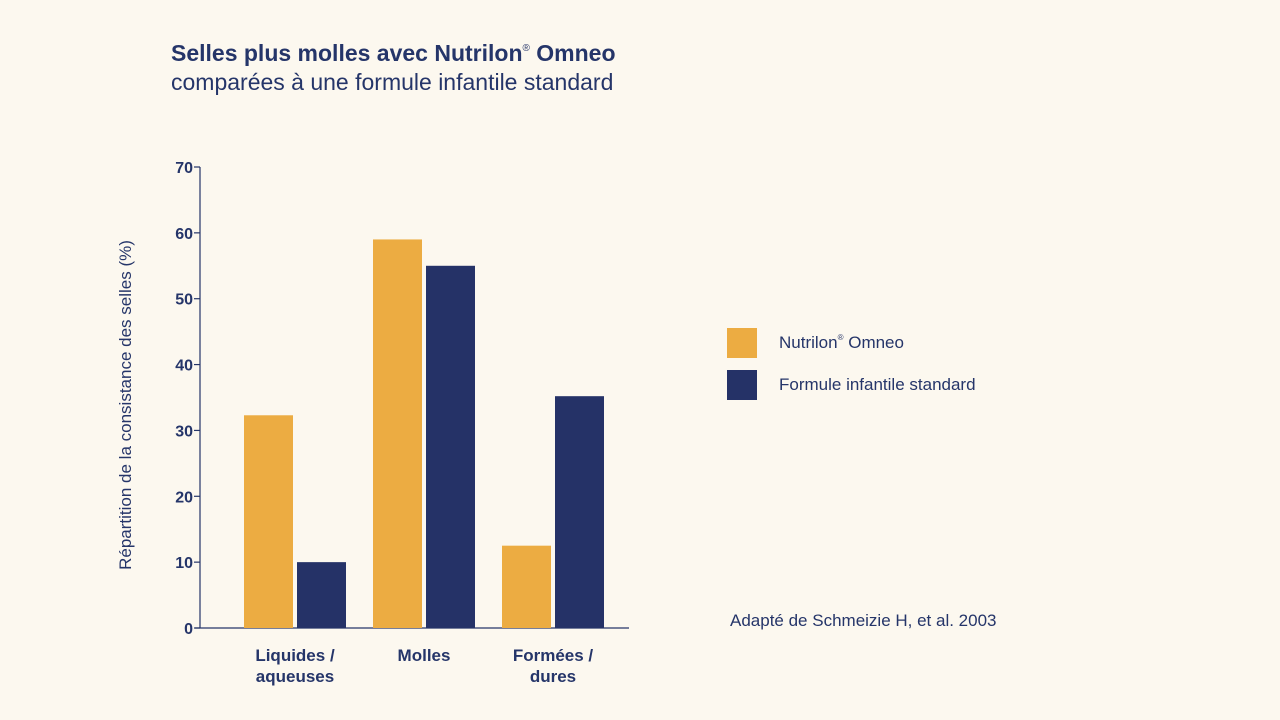 The height and width of the screenshot is (720, 1280). What do you see at coordinates (347, 53) in the screenshot?
I see `chart-title-text: Selles plus molles avec Nutrilon` at bounding box center [347, 53].